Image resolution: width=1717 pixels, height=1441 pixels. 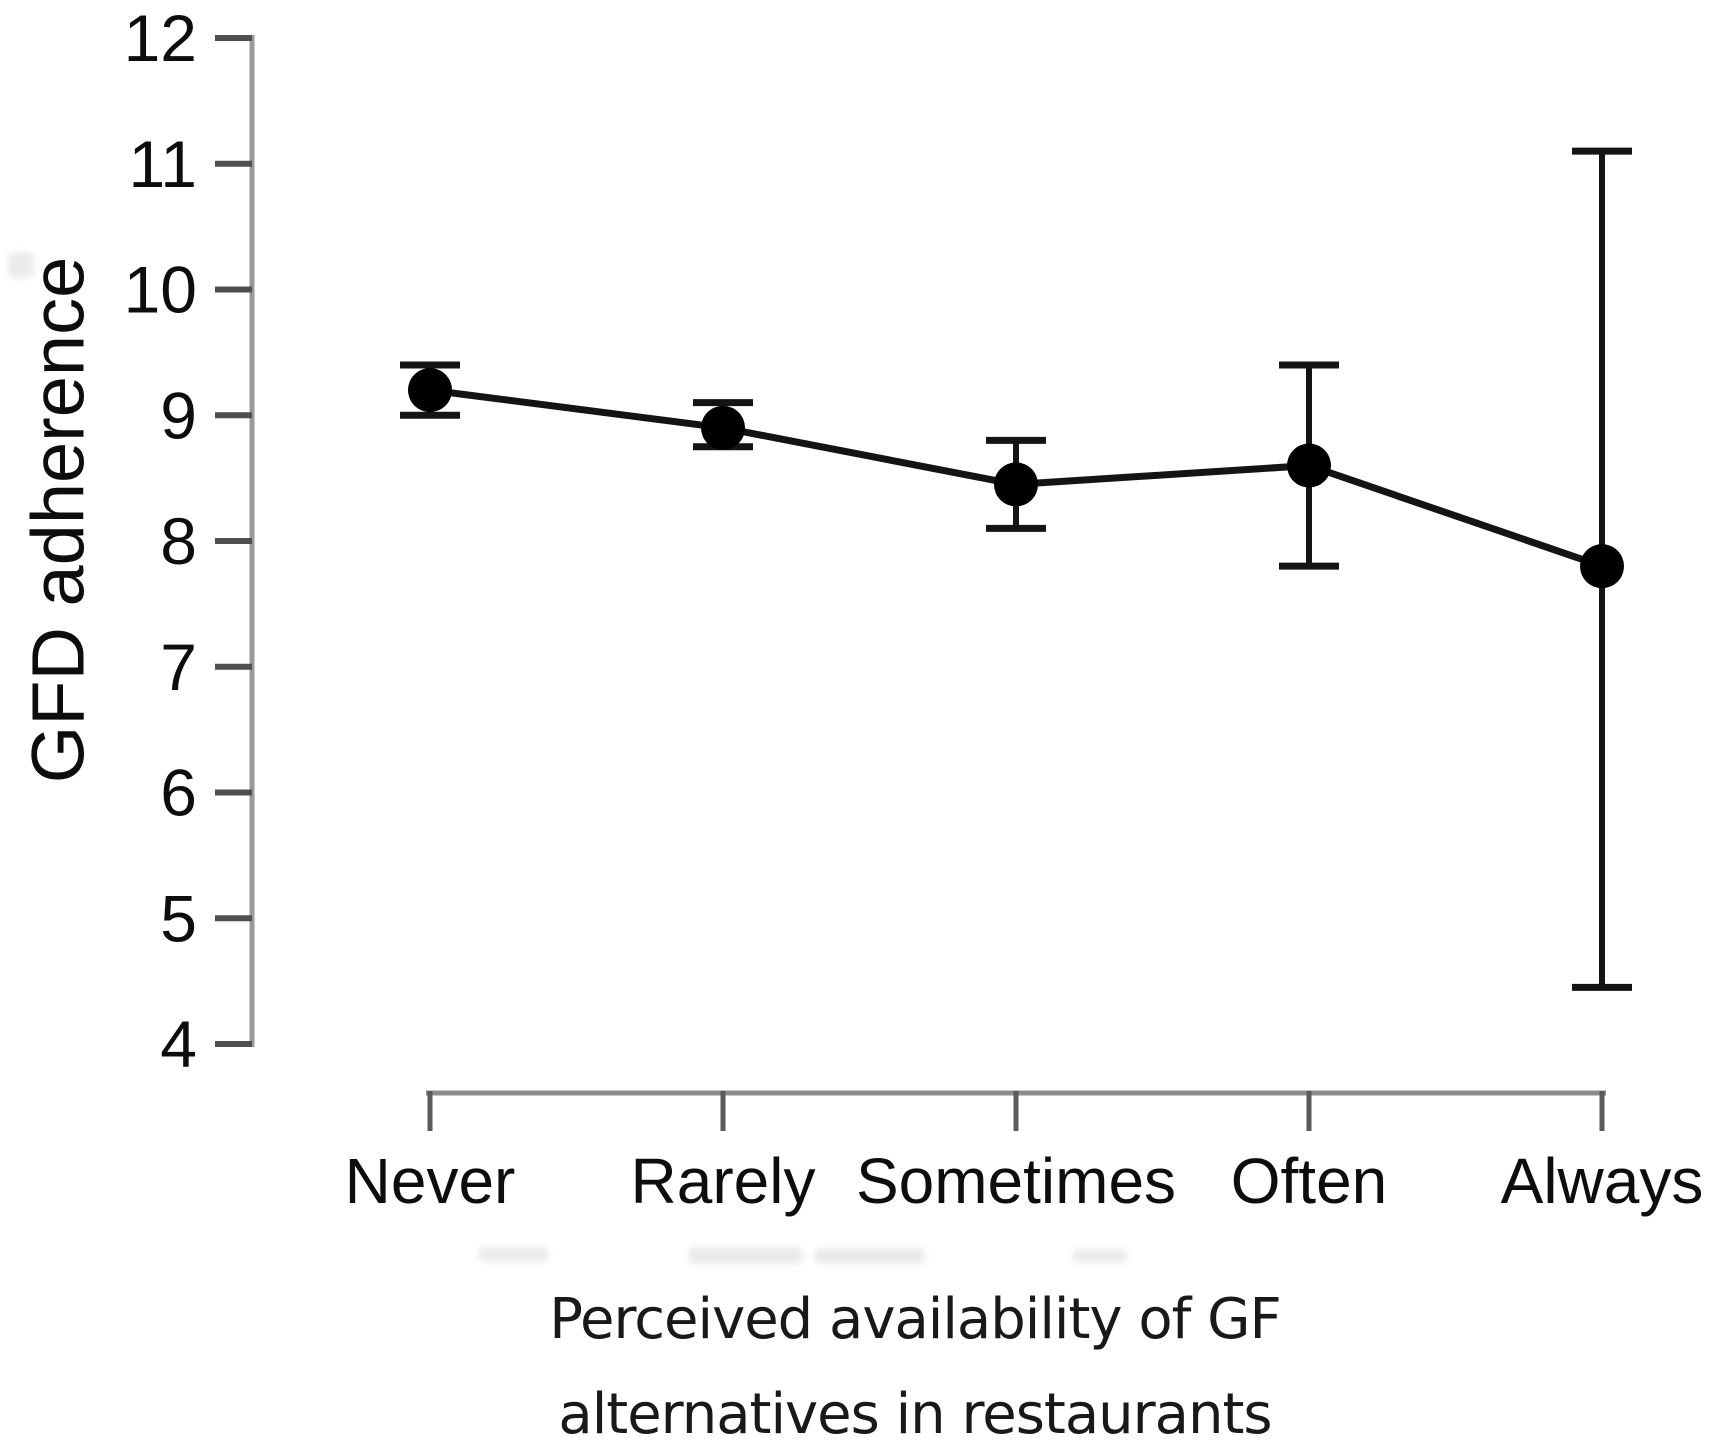 I want to click on y-tick-label-7: 7, so click(x=178, y=667).